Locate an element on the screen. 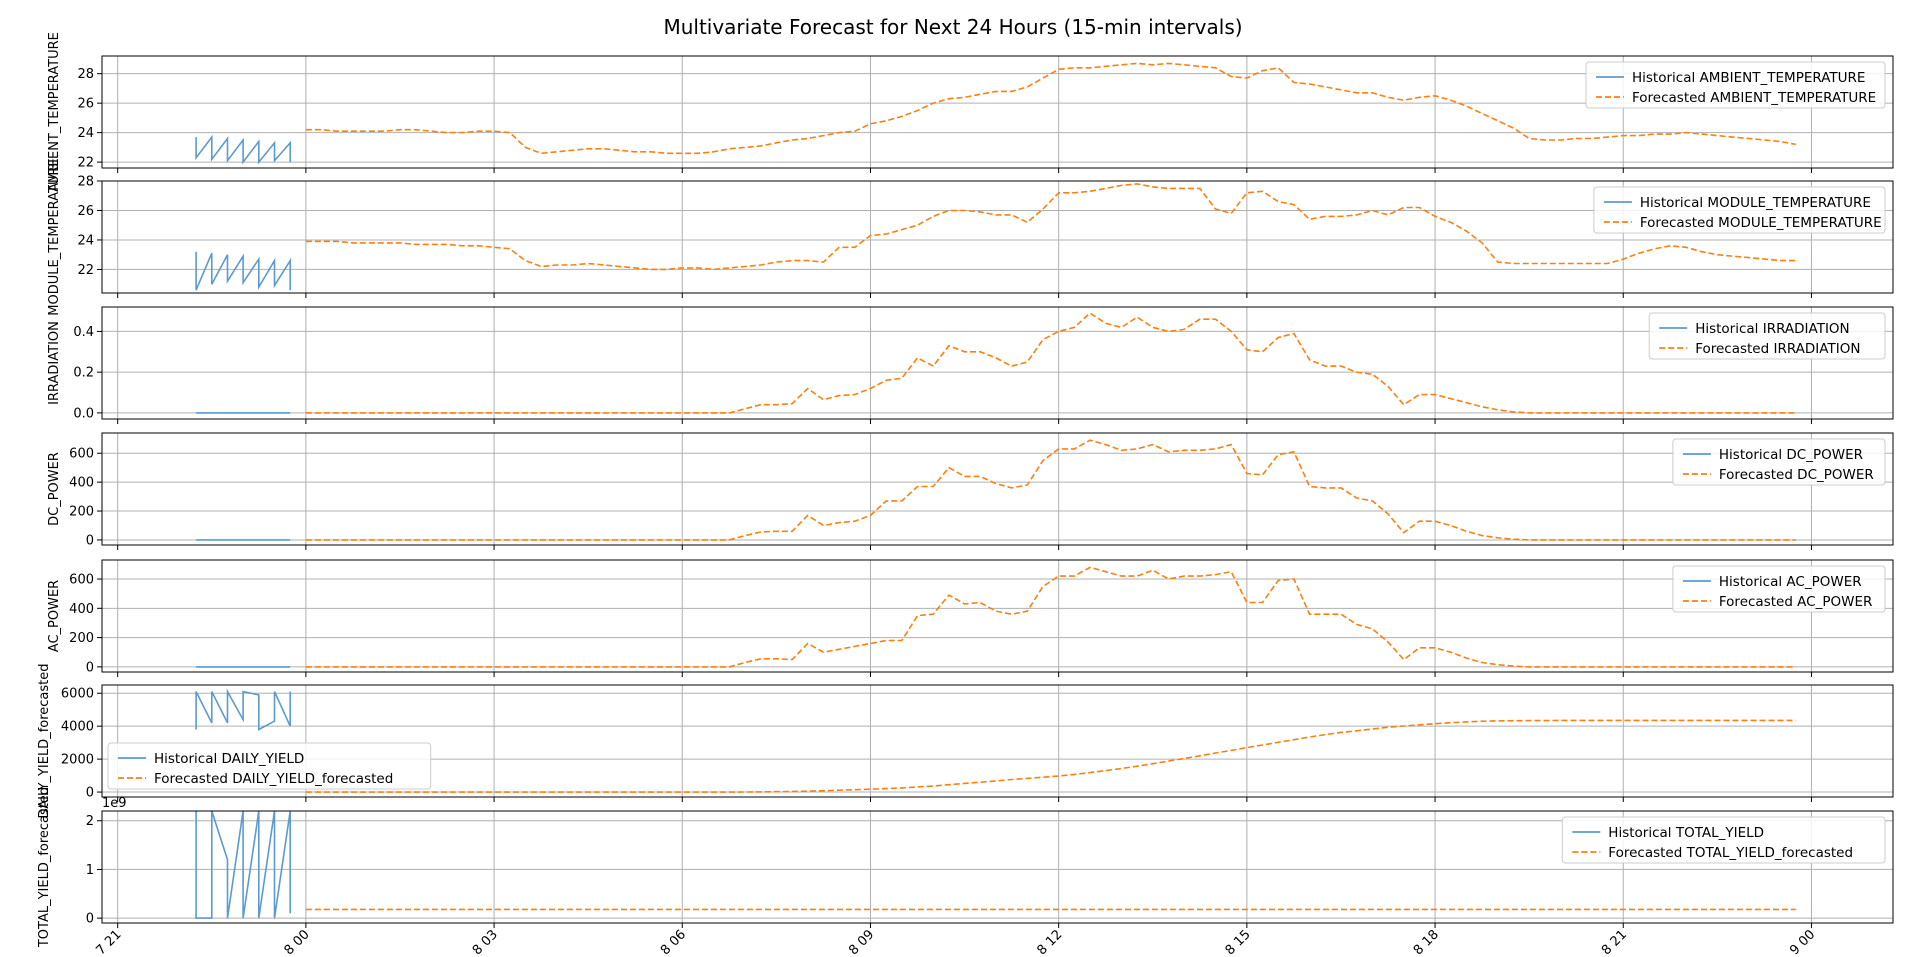 The height and width of the screenshot is (957, 1907). legend: Historical AC_POWER Forecasted AC_POWER is located at coordinates (1779, 589).